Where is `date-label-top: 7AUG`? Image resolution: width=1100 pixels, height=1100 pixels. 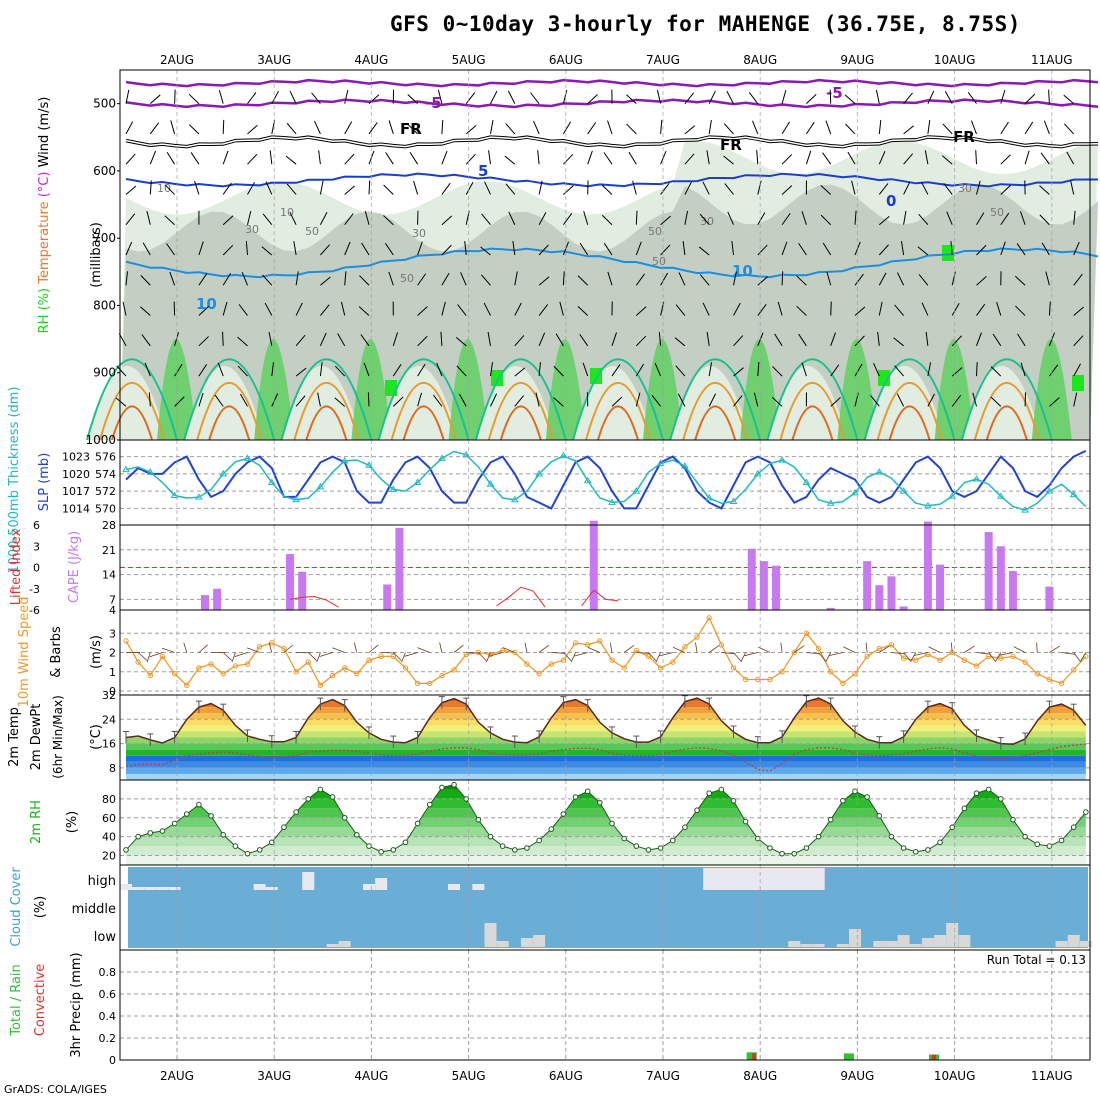 date-label-top: 7AUG is located at coordinates (663, 60).